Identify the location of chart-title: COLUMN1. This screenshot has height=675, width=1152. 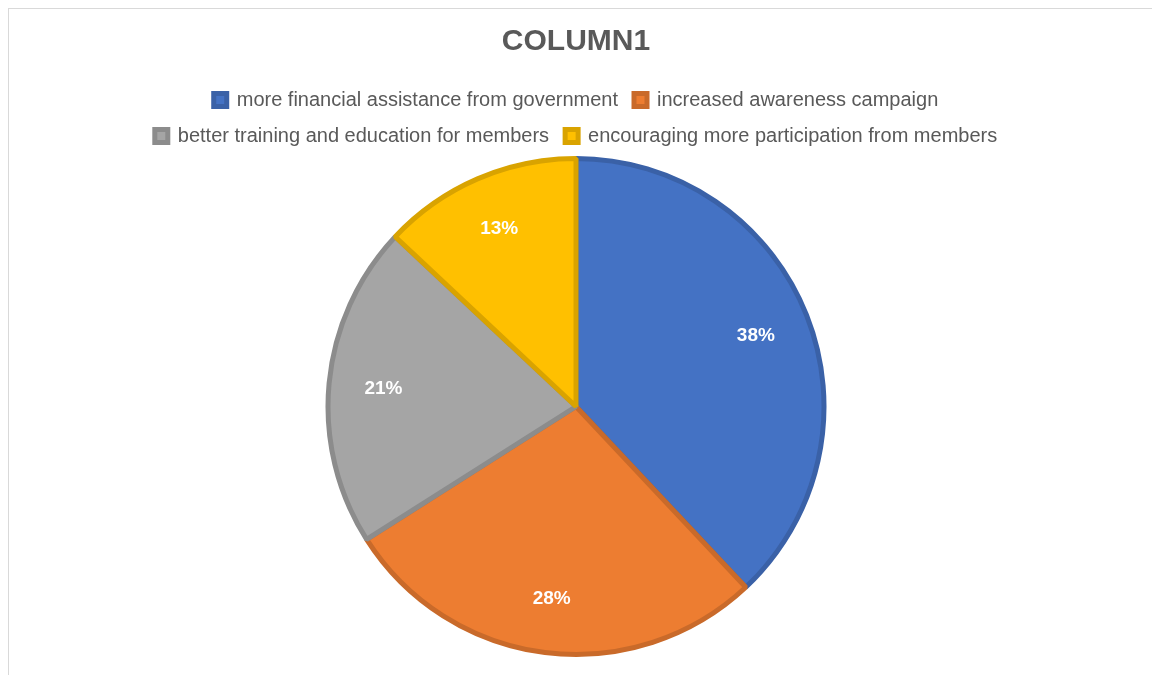
(576, 40).